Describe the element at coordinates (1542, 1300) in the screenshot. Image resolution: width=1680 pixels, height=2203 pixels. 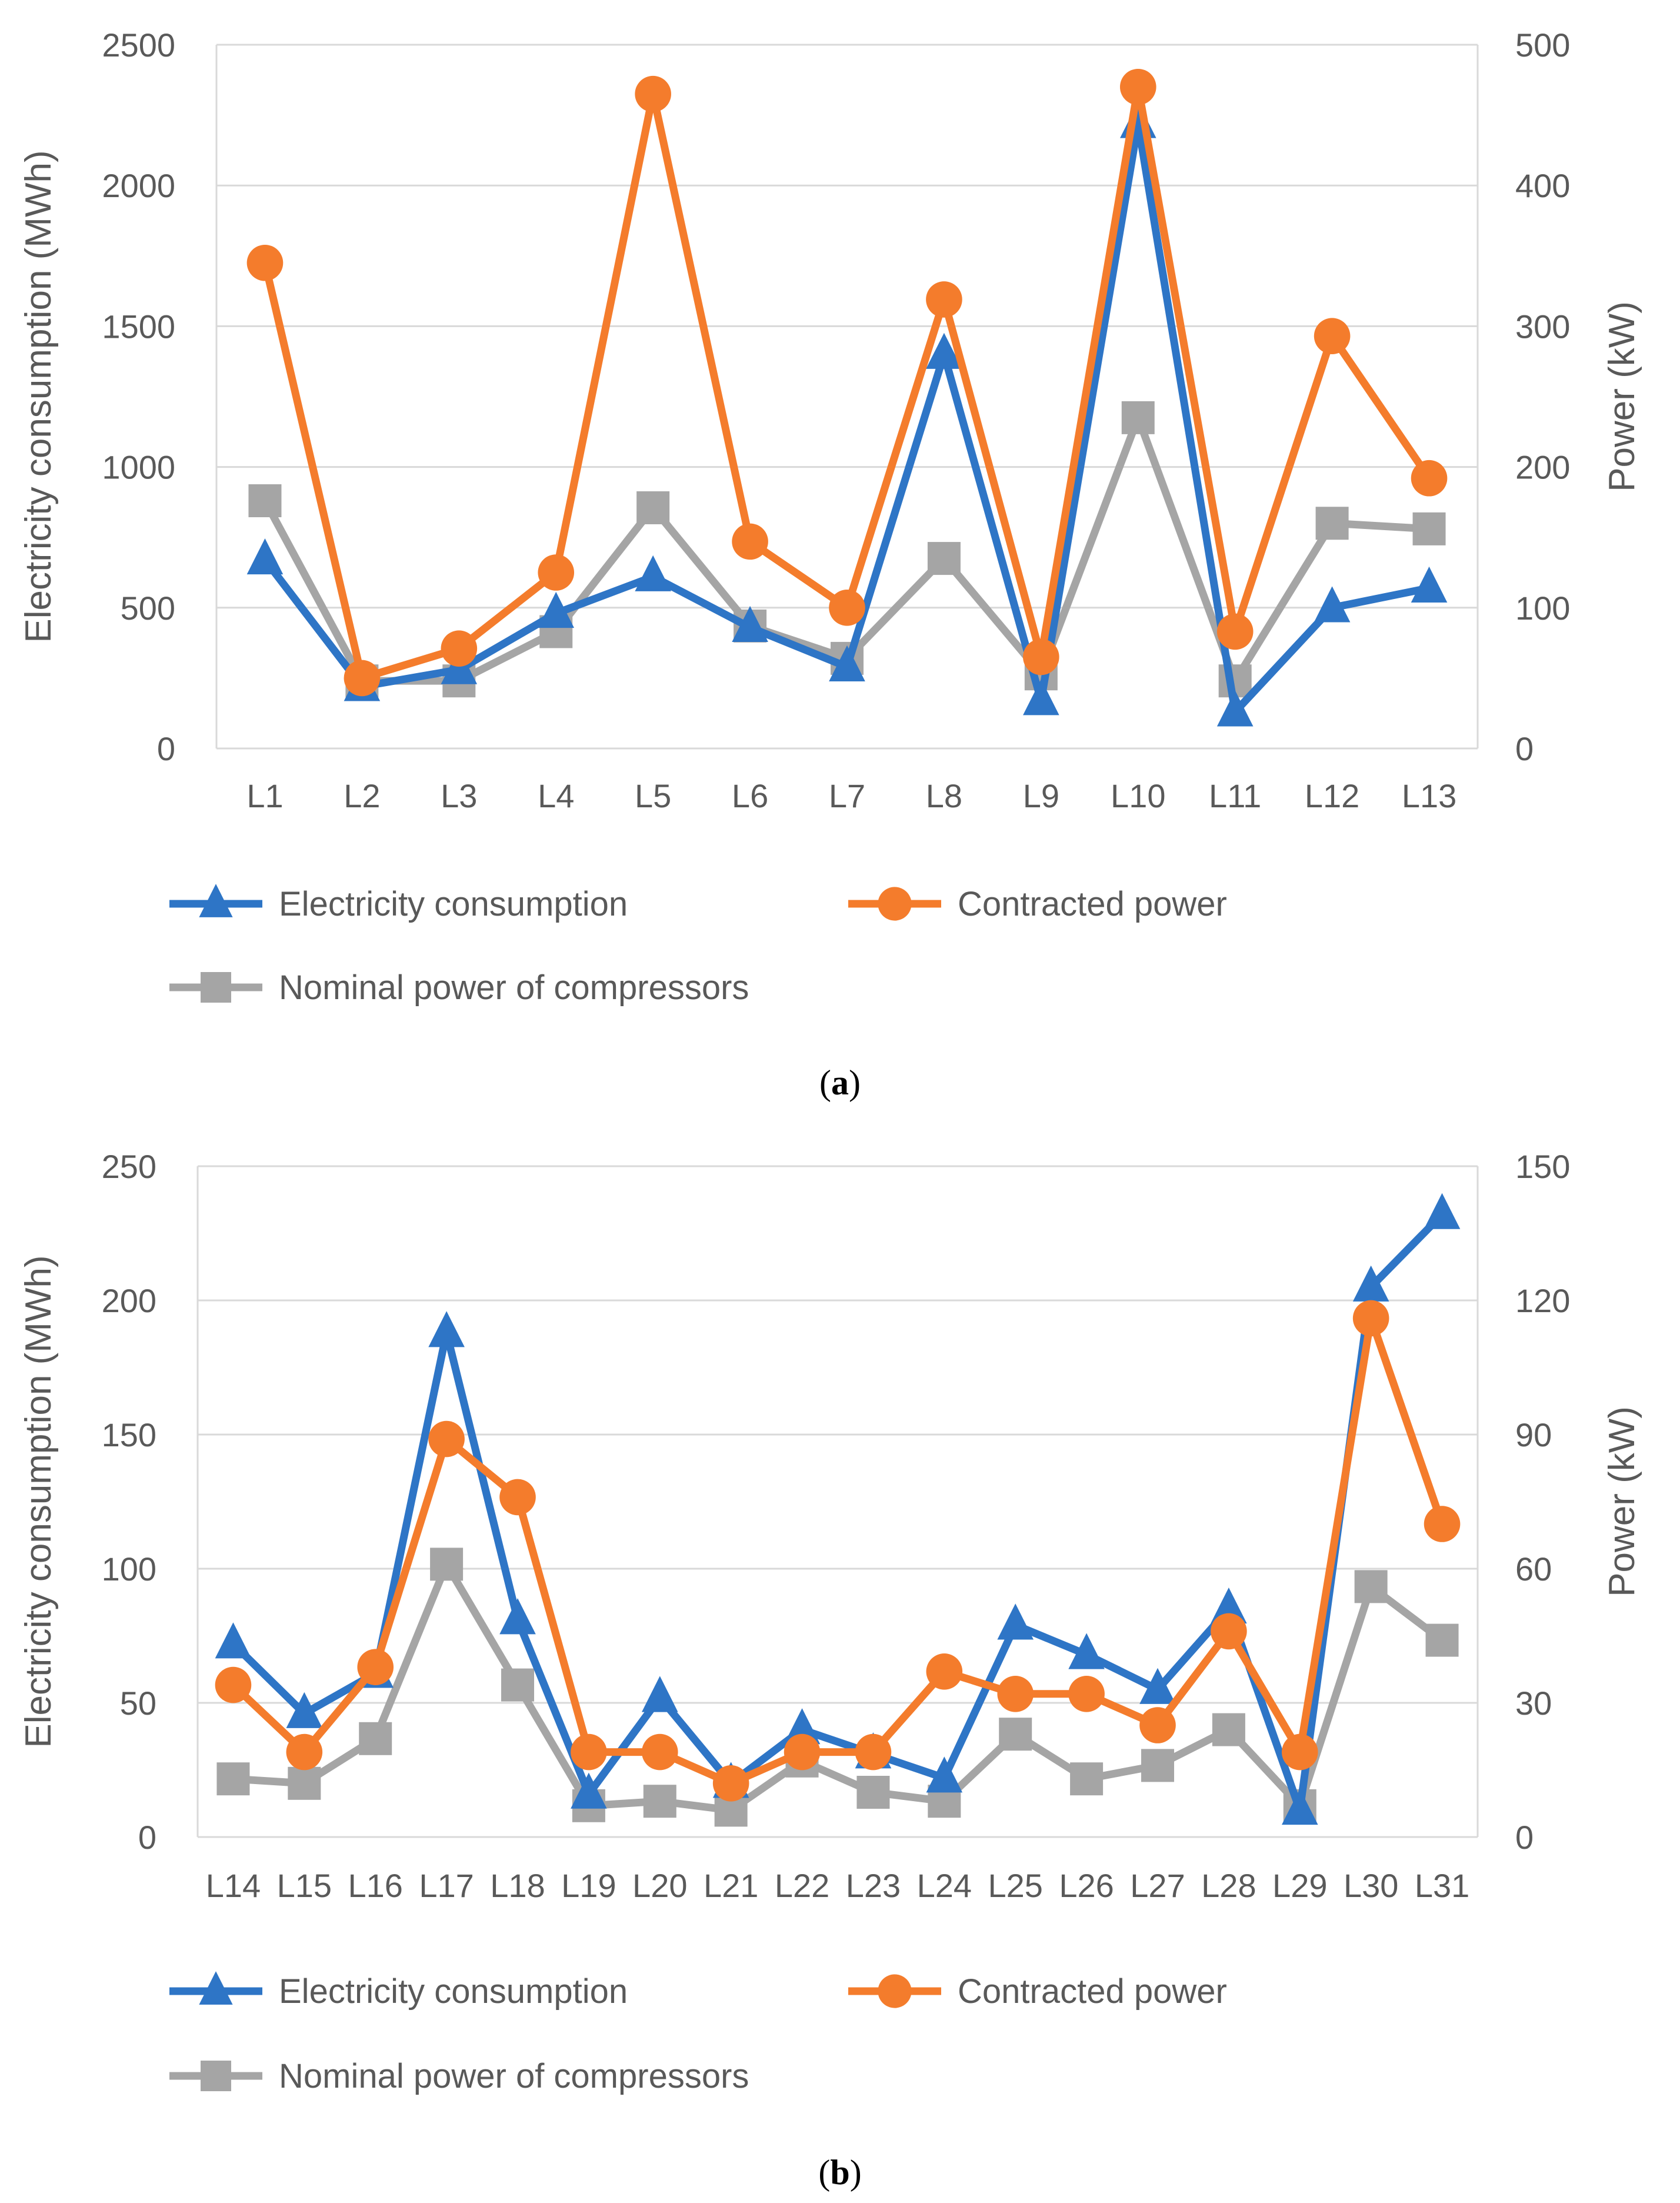
I see `y2-tick-label: 120` at that location.